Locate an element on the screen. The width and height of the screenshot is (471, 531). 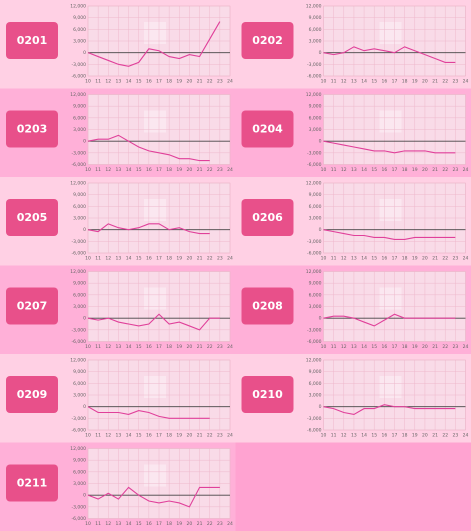
store-button-label: 0208 is located at coordinates (267, 306).